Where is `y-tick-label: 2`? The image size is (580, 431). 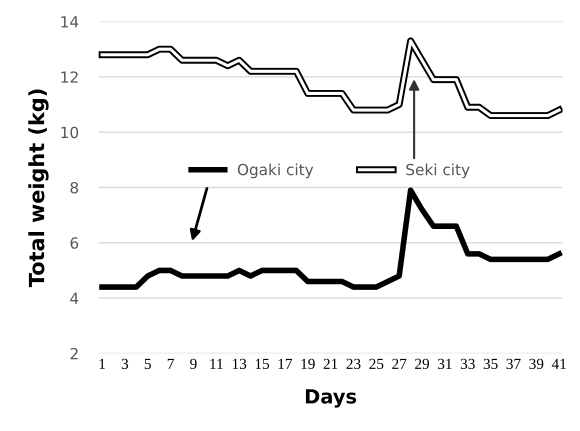 y-tick-label: 2 is located at coordinates (74, 354).